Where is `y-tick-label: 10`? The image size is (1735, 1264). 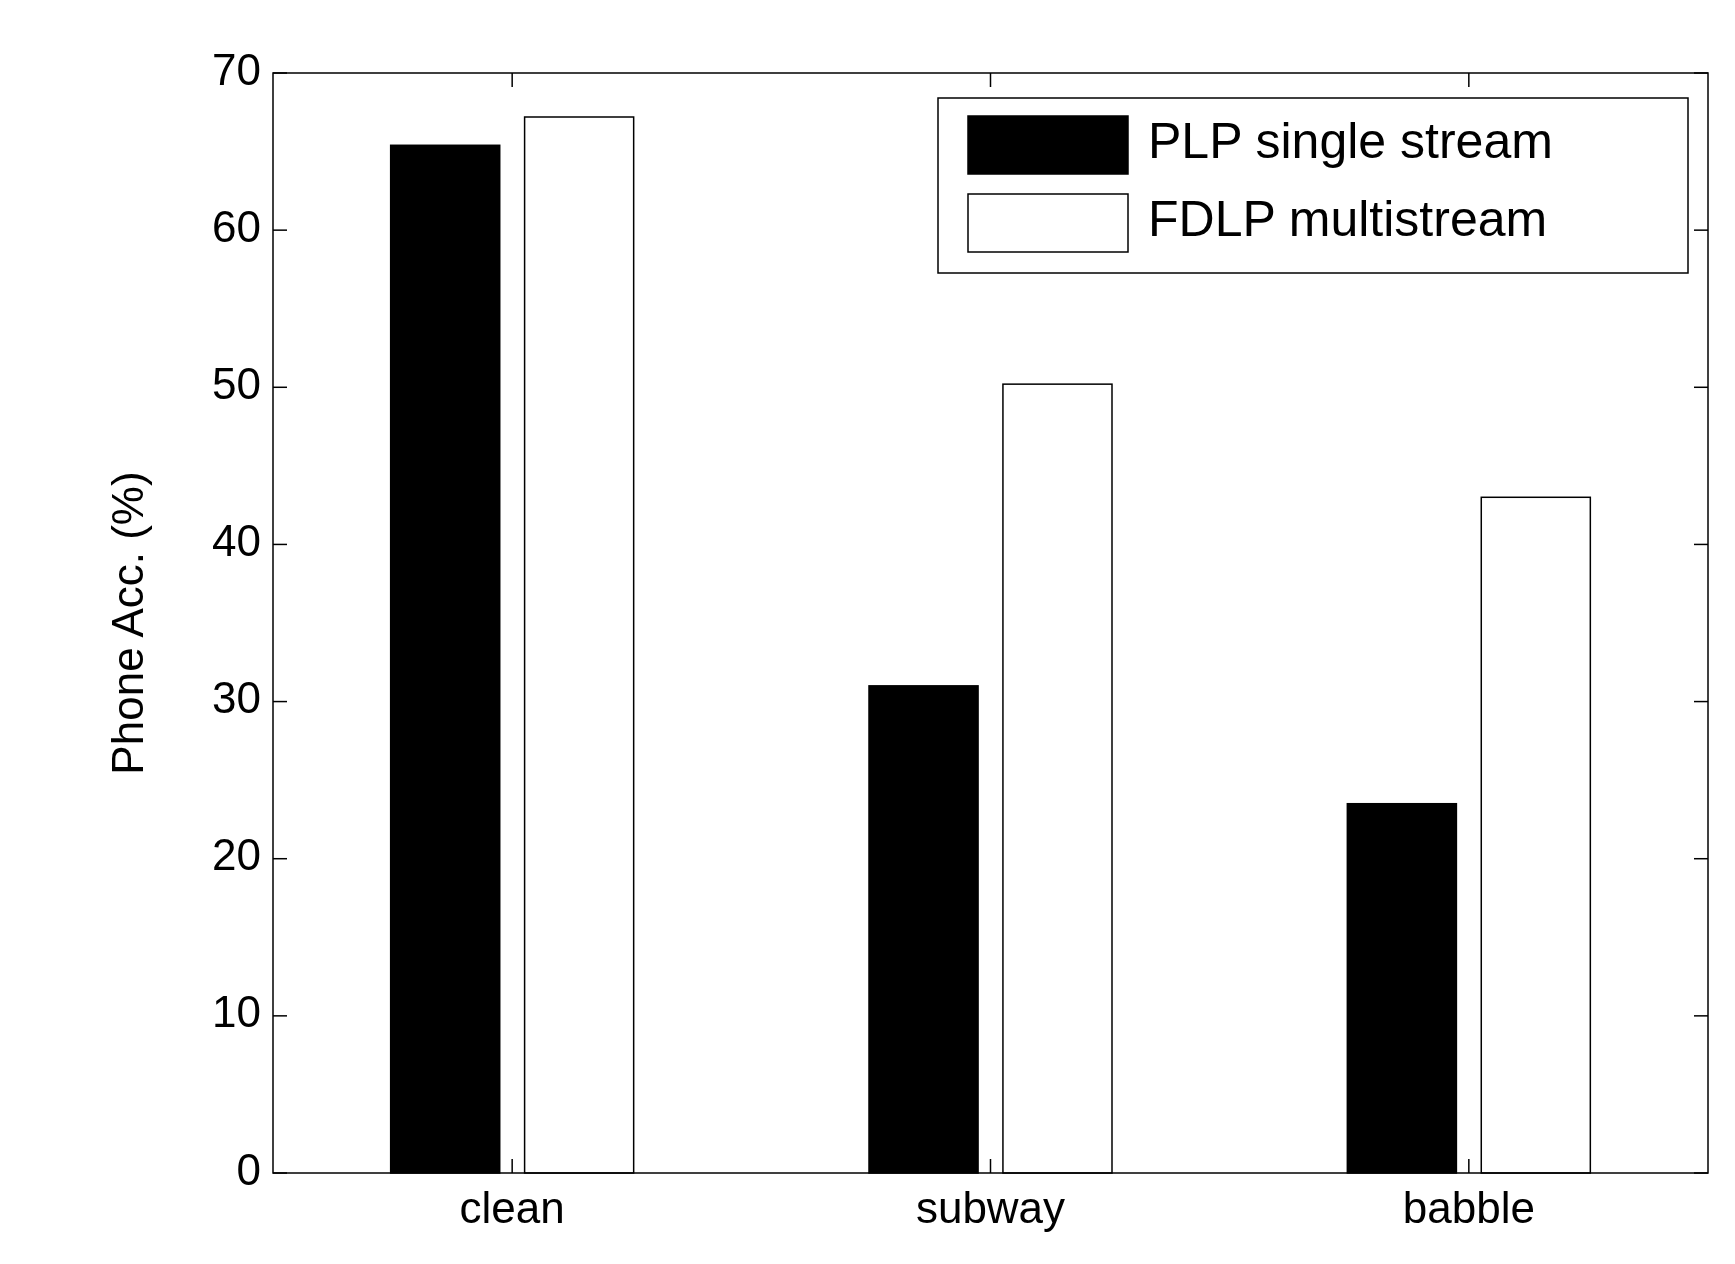 y-tick-label: 10 is located at coordinates (236, 1012).